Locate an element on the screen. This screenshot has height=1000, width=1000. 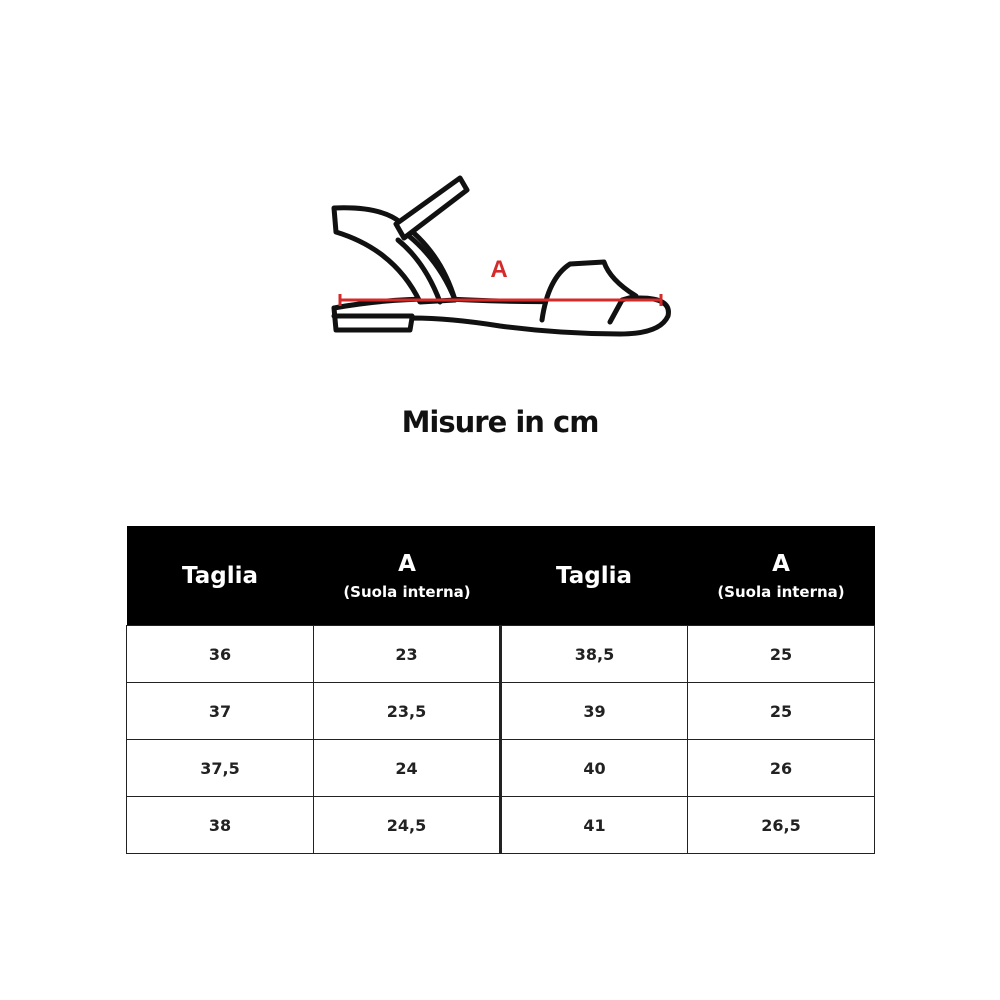
sandal-diagram: A is located at coordinates (501, 256).